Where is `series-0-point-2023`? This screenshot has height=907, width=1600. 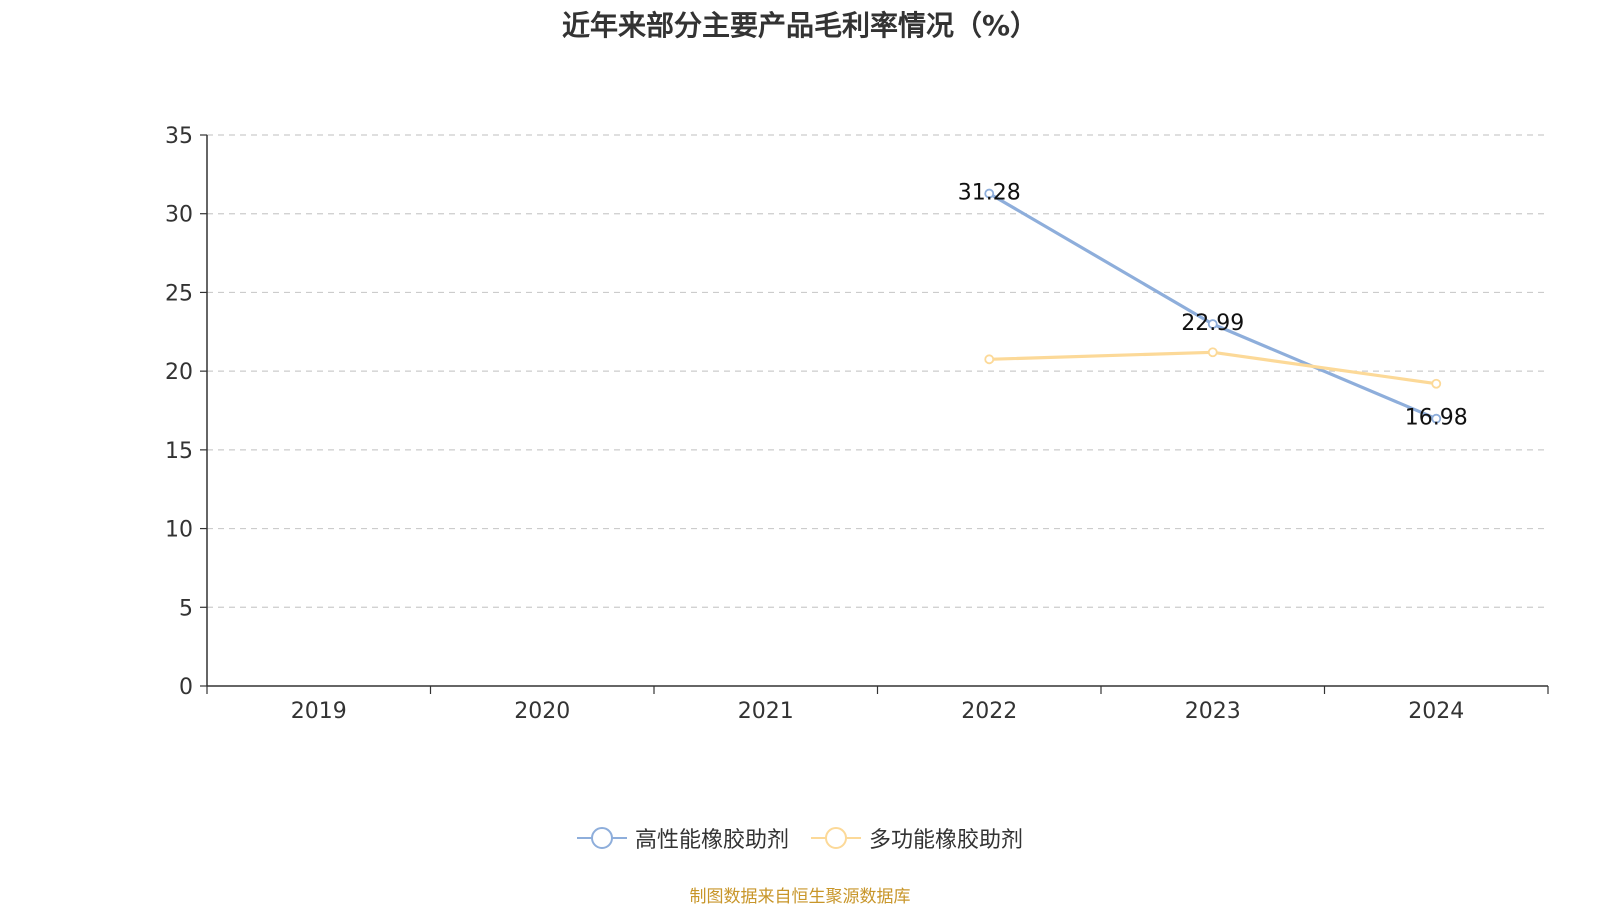
series-0-point-2023 is located at coordinates (1212, 324).